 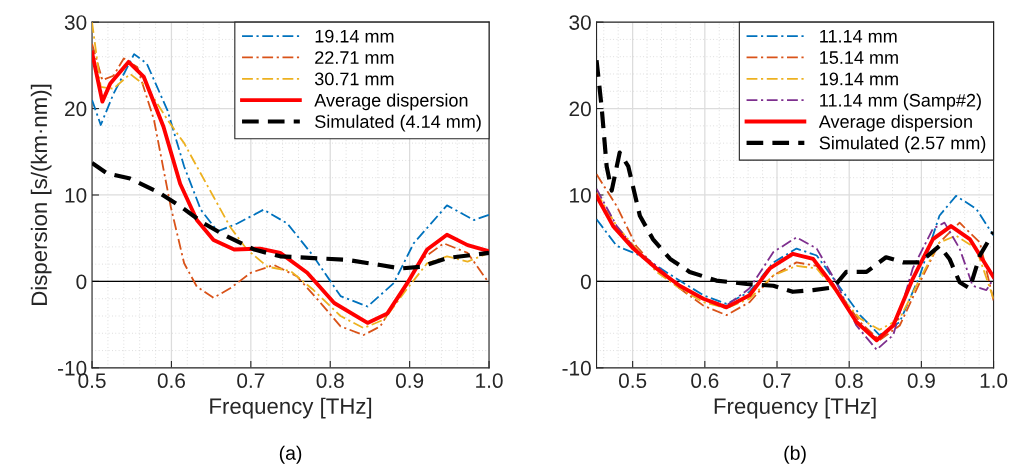 What do you see at coordinates (291, 215) in the screenshot?
I see `line-series` at bounding box center [291, 215].